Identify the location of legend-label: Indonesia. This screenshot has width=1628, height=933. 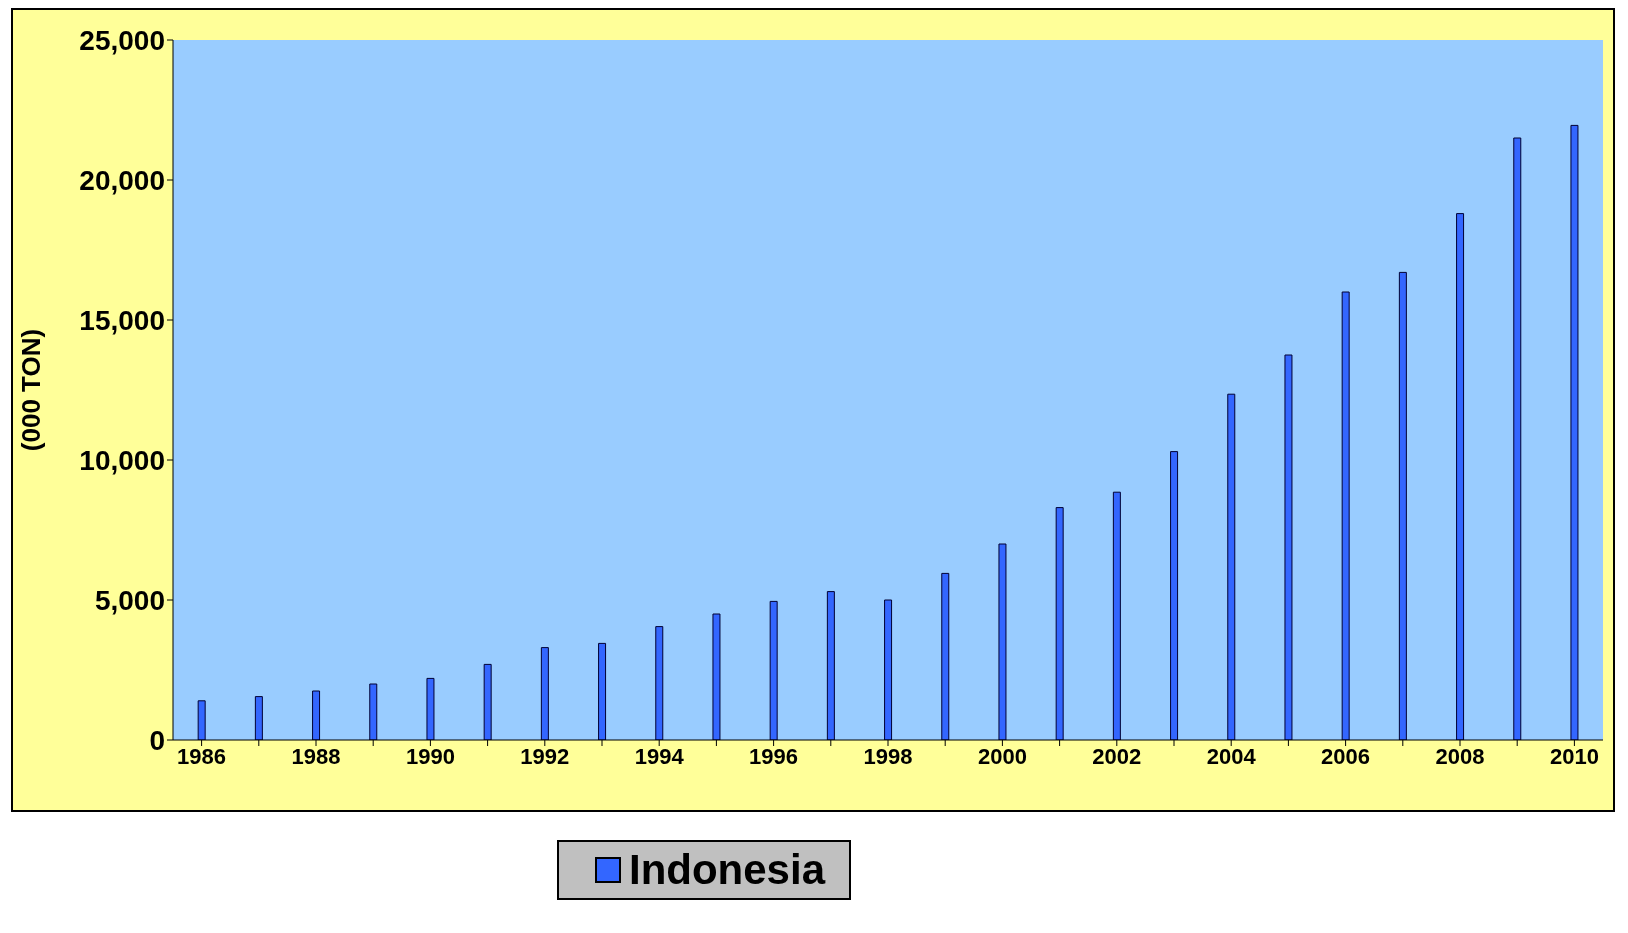
(727, 870).